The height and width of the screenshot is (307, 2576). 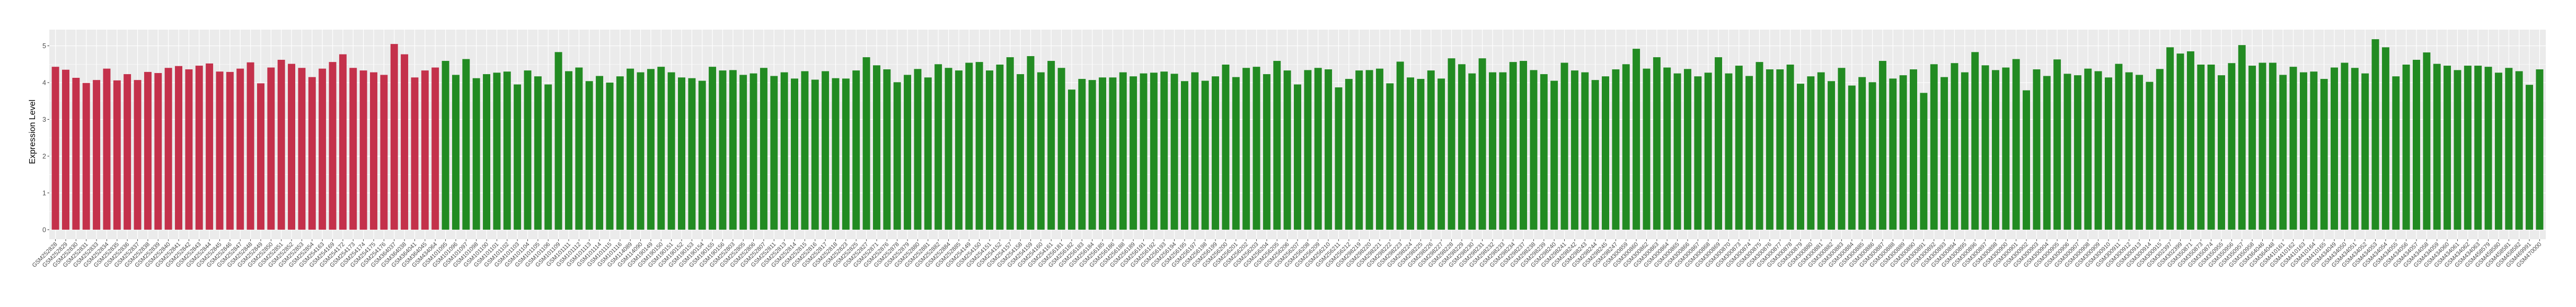 What do you see at coordinates (948, 149) in the screenshot?
I see `bar-GSM252884` at bounding box center [948, 149].